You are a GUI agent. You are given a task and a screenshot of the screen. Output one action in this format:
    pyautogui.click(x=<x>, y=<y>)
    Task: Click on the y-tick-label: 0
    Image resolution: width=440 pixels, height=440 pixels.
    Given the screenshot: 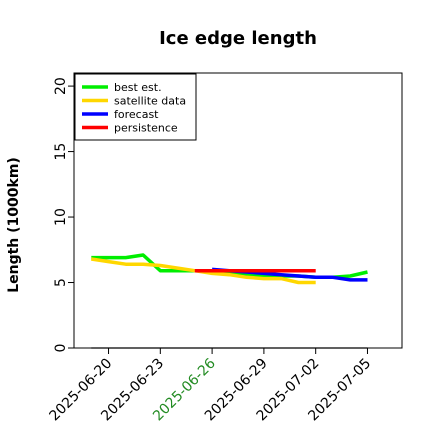 What is the action you would take?
    pyautogui.click(x=61, y=348)
    